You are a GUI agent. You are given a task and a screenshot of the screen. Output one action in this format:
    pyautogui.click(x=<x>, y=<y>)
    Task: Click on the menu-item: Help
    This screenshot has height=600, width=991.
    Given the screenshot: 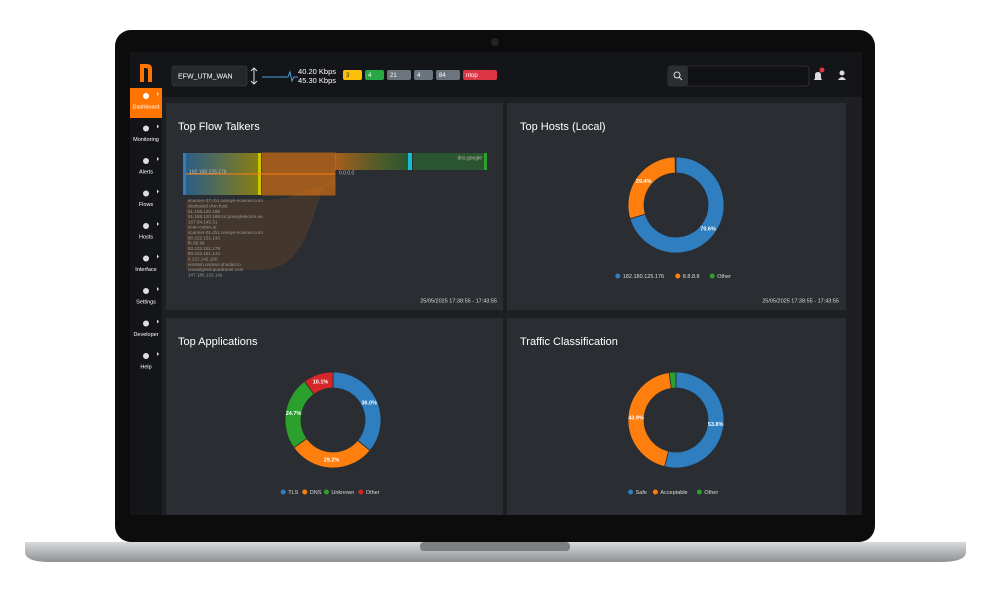 What is the action you would take?
    pyautogui.click(x=145, y=367)
    